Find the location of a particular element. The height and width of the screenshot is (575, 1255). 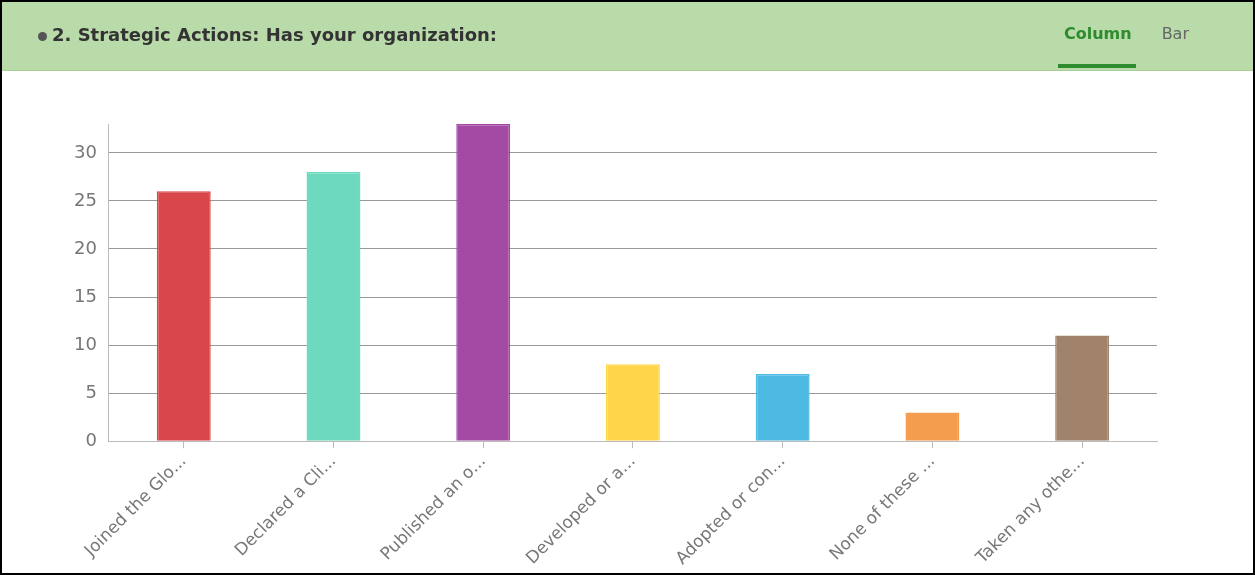

y-tick-label: 10 is located at coordinates (85, 343).